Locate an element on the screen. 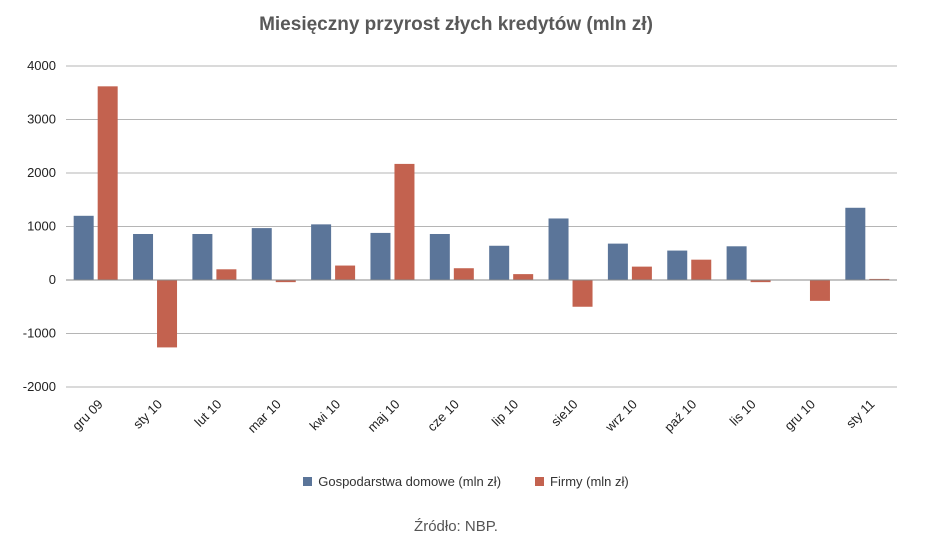 This screenshot has width=932, height=548. x-tick-label: lis 10 is located at coordinates (743, 413).